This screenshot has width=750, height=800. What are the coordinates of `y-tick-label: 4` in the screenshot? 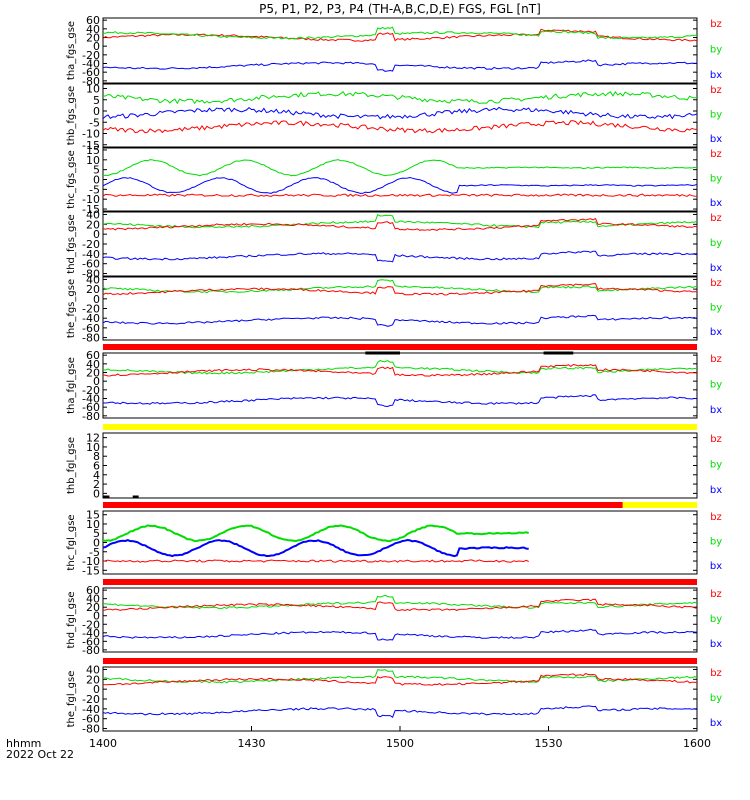 It's located at (96, 475).